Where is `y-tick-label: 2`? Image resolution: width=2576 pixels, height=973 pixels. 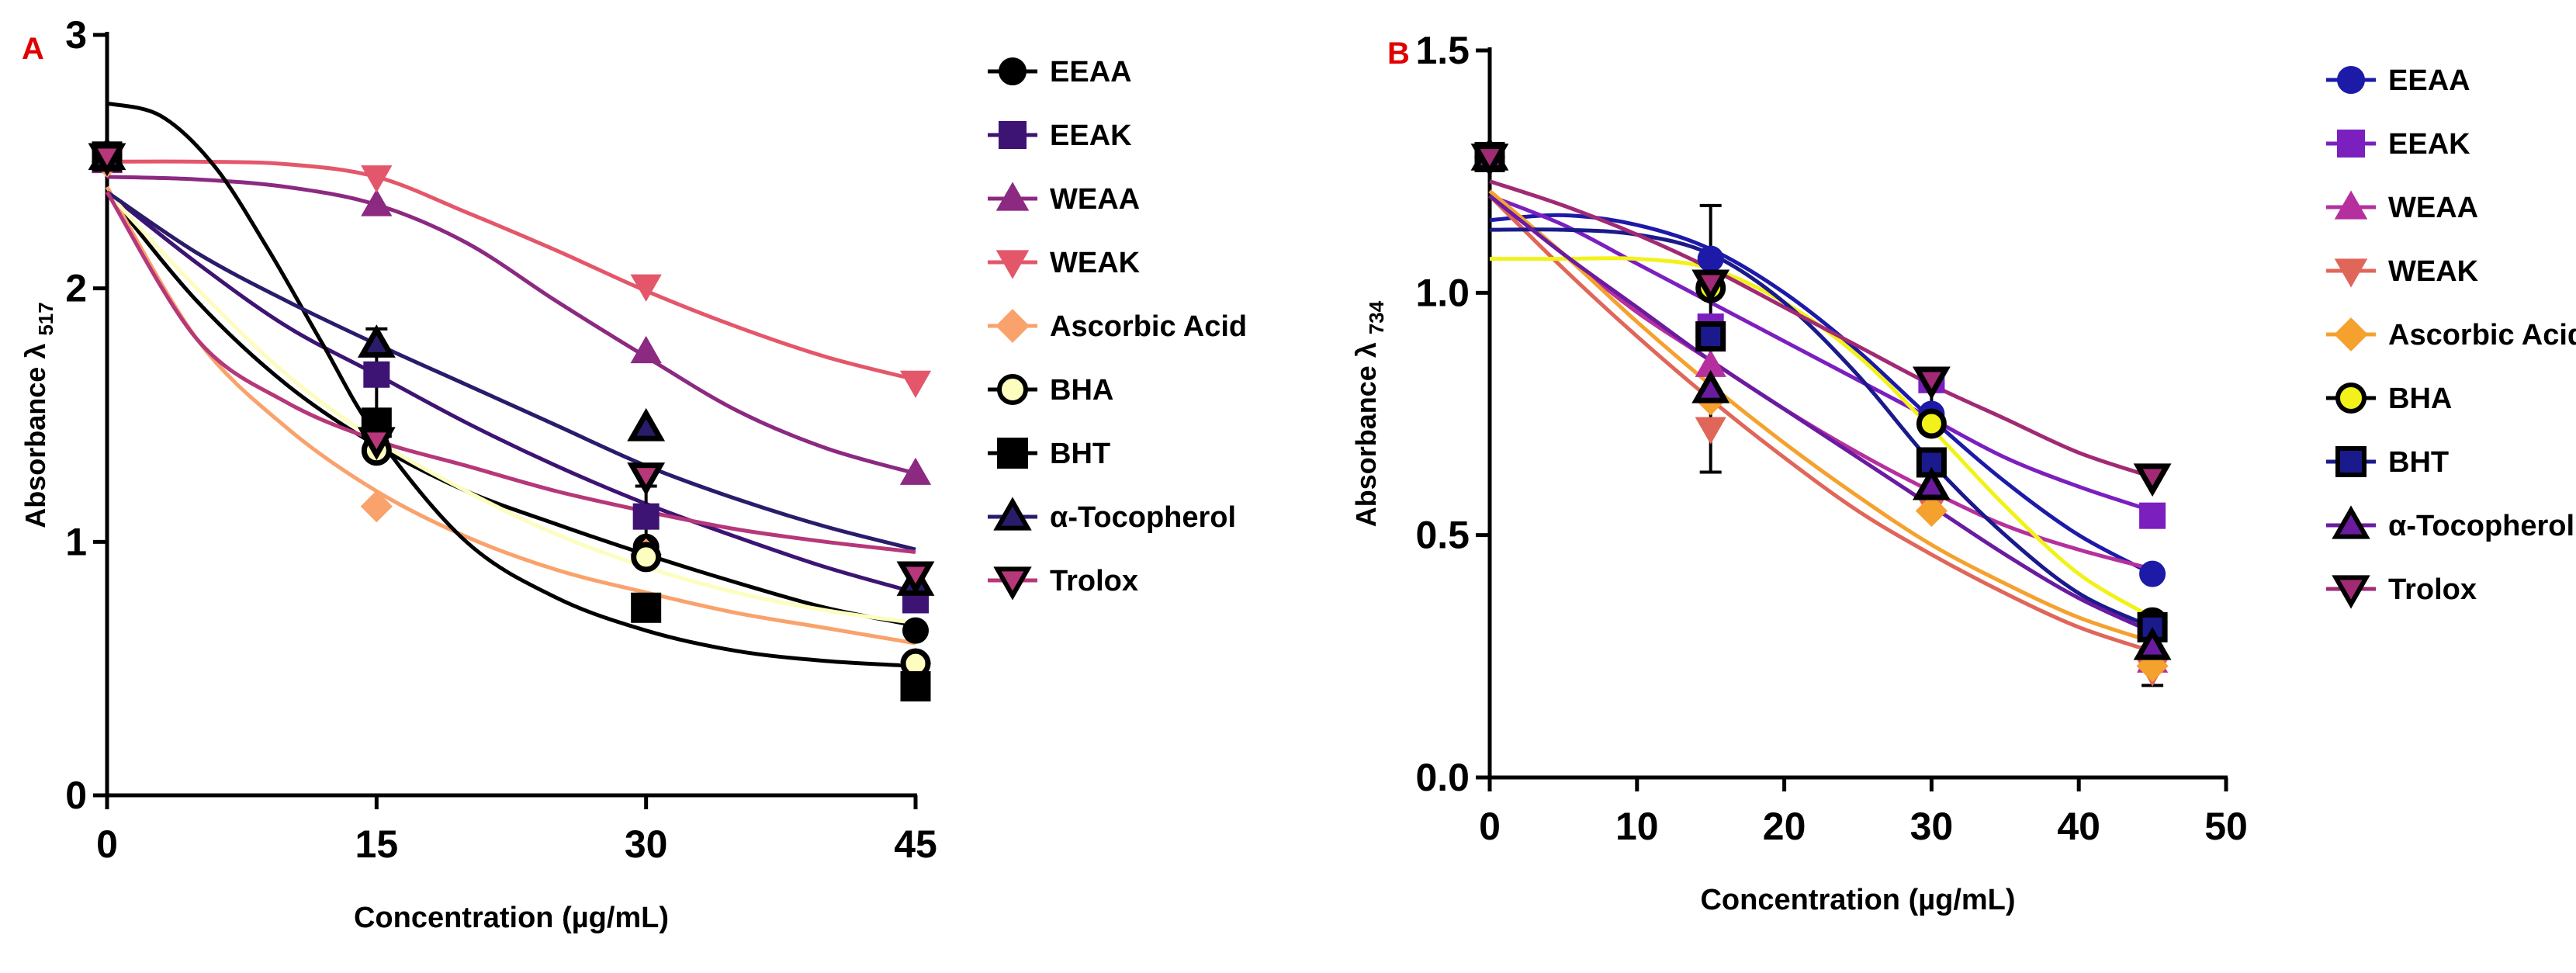 y-tick-label: 2 is located at coordinates (76, 288).